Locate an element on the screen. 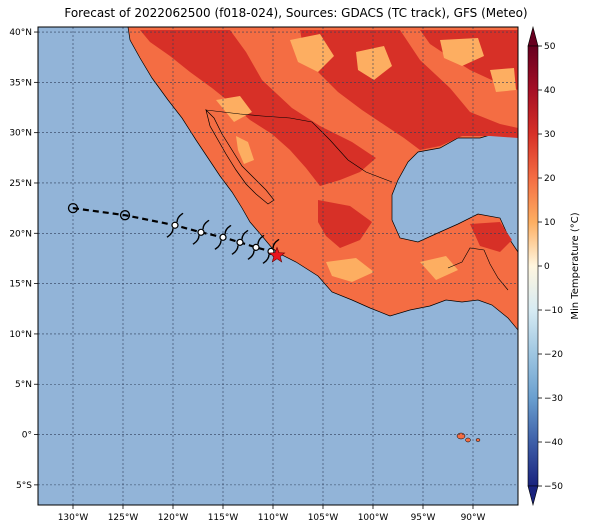  lon-tick-label: 130°W is located at coordinates (73, 518).